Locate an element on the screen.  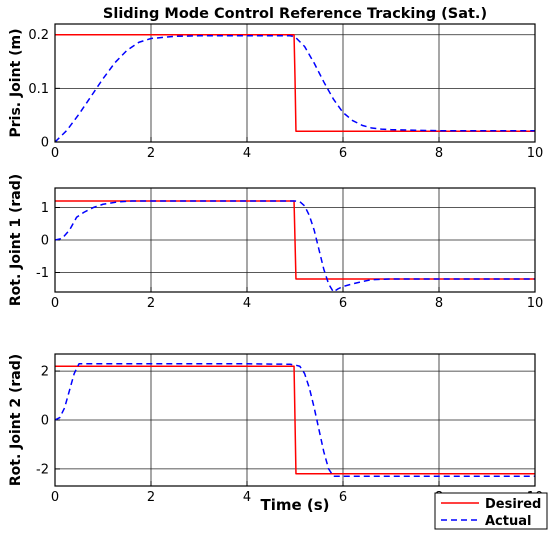
legend-label-desired: Desired is located at coordinates (513, 504).